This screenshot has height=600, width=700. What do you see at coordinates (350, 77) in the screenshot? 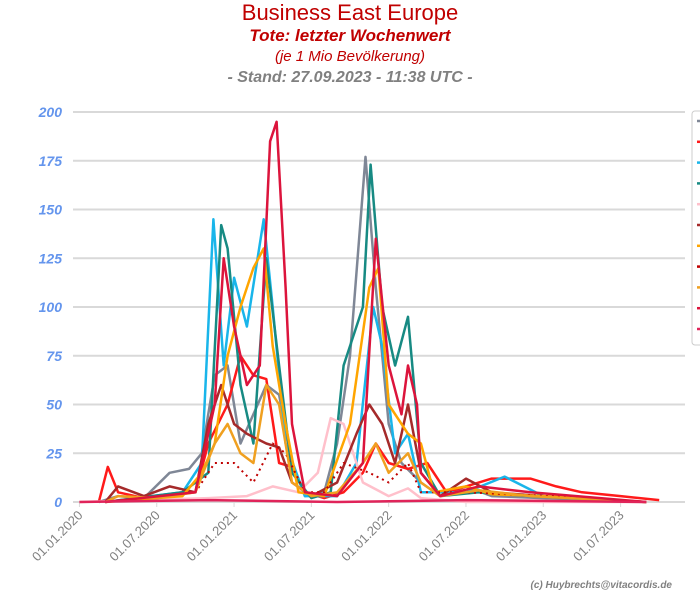
I see `timestamp: - Stand: 27.09.2023 - 11:38 UTC -` at bounding box center [350, 77].